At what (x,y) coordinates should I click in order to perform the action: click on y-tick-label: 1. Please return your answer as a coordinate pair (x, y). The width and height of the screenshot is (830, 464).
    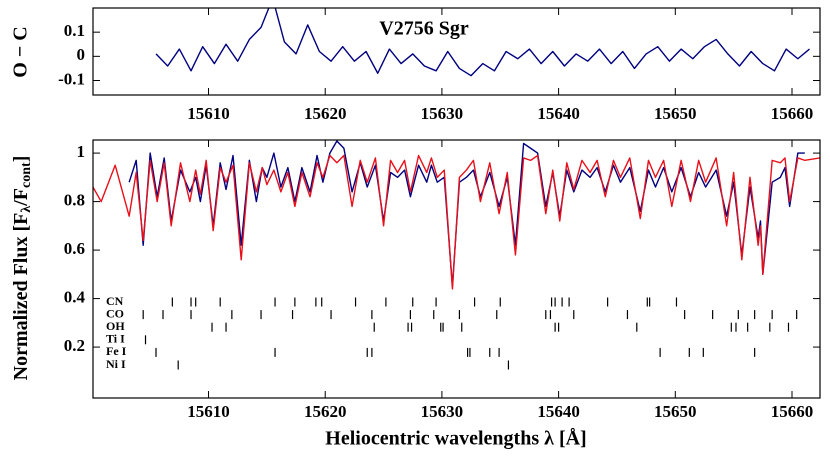
    Looking at the image, I should click on (81, 151).